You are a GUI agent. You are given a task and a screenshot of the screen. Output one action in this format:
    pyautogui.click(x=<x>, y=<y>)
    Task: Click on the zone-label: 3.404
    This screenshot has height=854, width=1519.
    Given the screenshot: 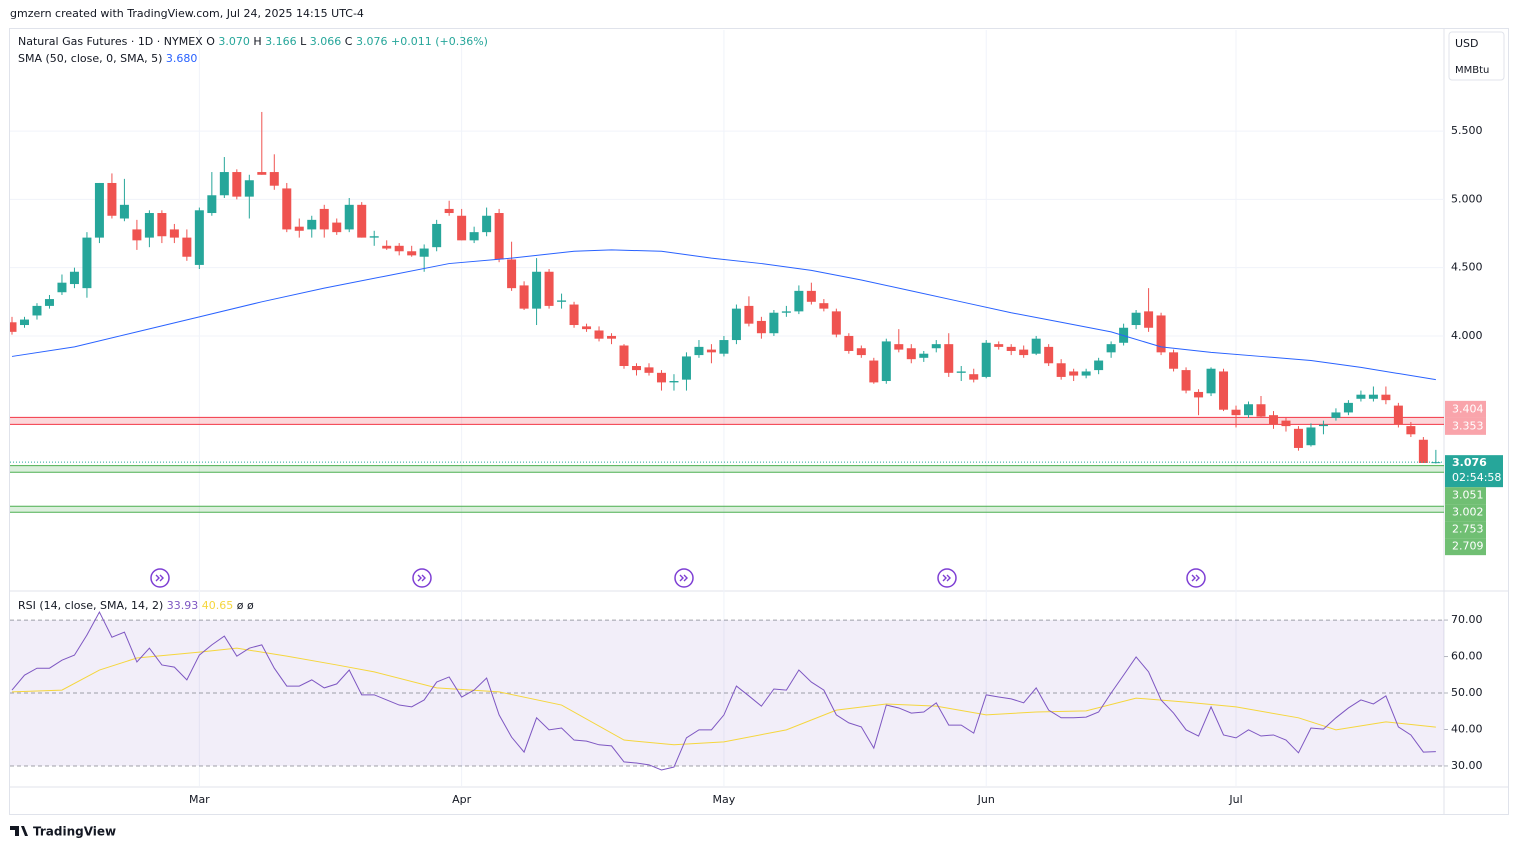 What is the action you would take?
    pyautogui.click(x=1468, y=408)
    